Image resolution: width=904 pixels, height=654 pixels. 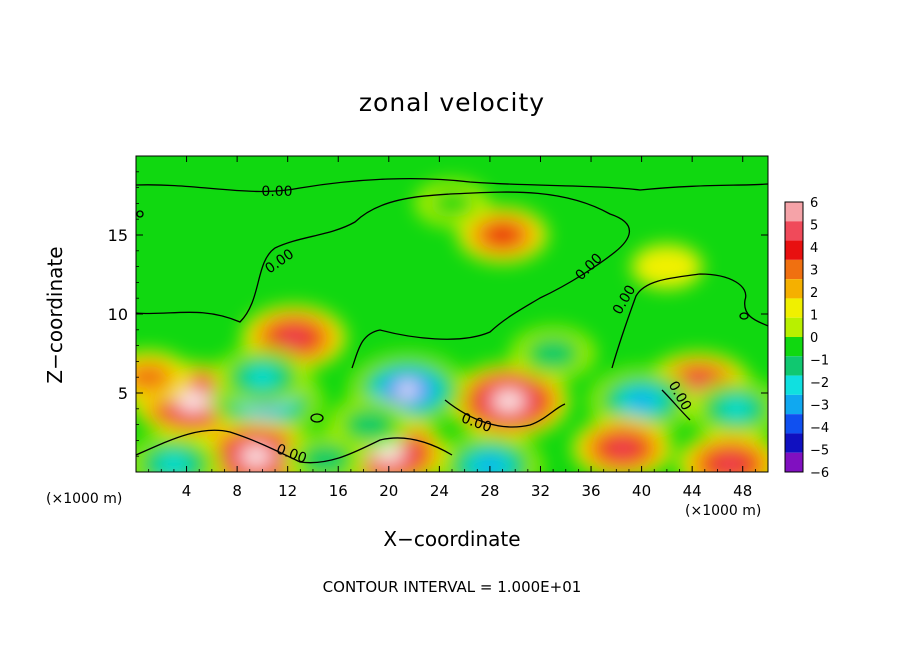 I want to click on y-tick-label: 15, so click(x=118, y=235).